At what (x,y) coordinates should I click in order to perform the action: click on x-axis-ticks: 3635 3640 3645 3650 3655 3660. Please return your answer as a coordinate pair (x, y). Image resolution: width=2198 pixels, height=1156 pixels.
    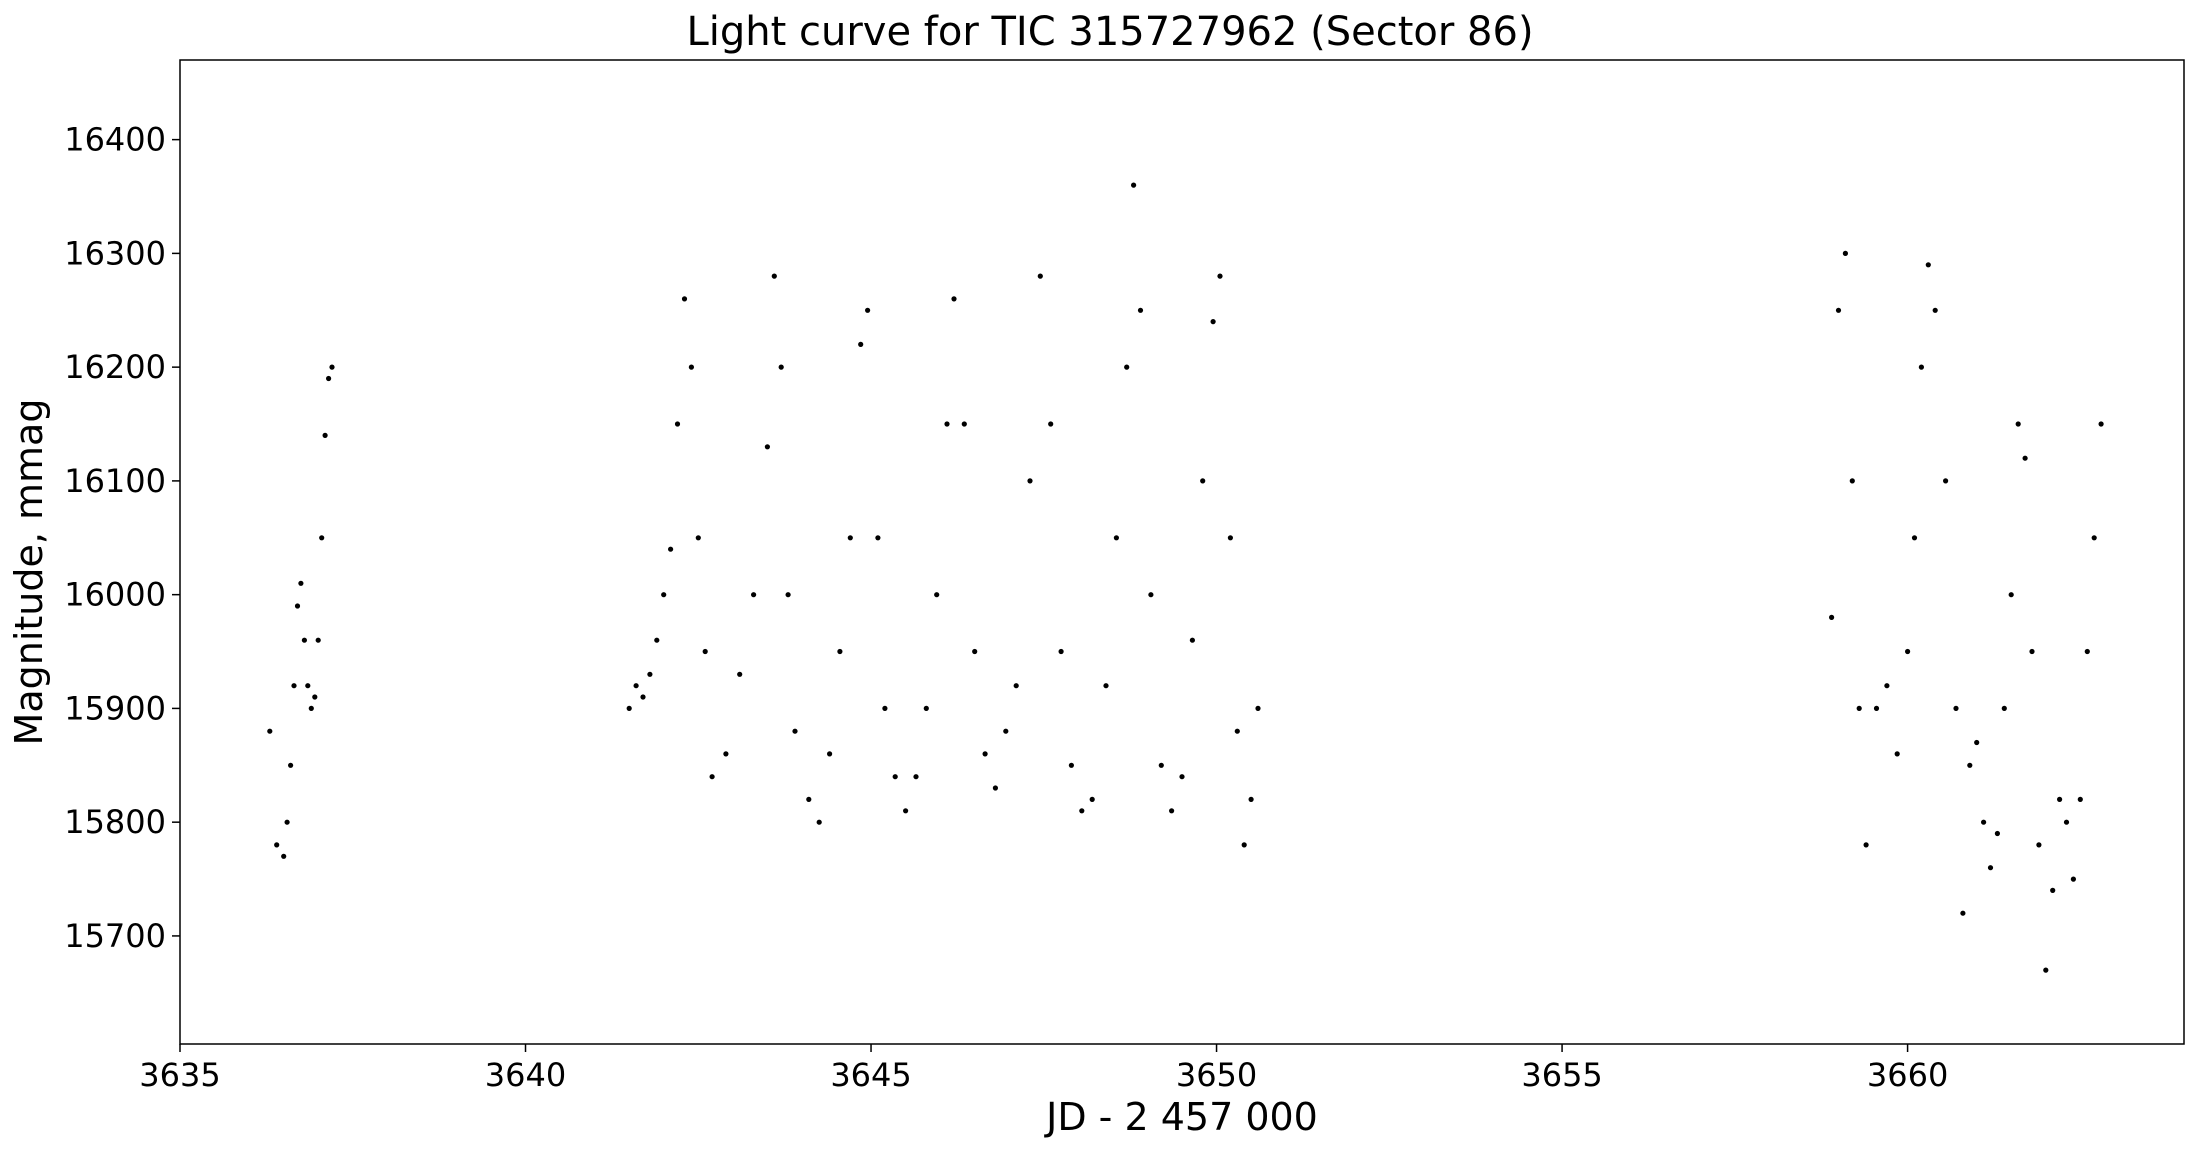
    Looking at the image, I should click on (1043, 1069).